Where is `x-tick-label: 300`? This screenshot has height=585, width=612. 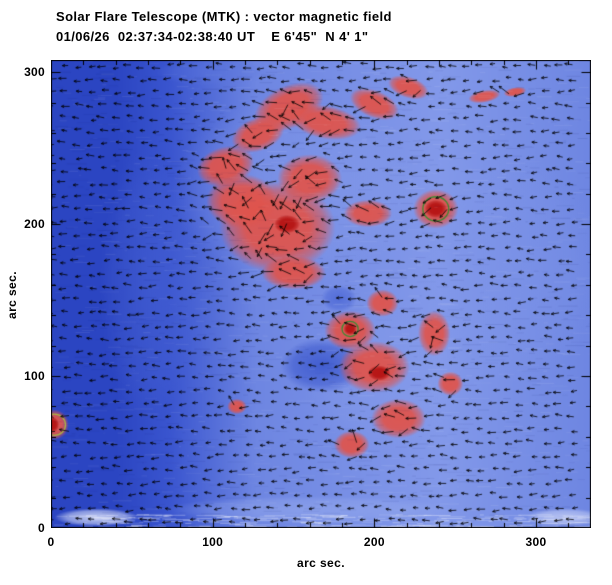 x-tick-label: 300 is located at coordinates (536, 542).